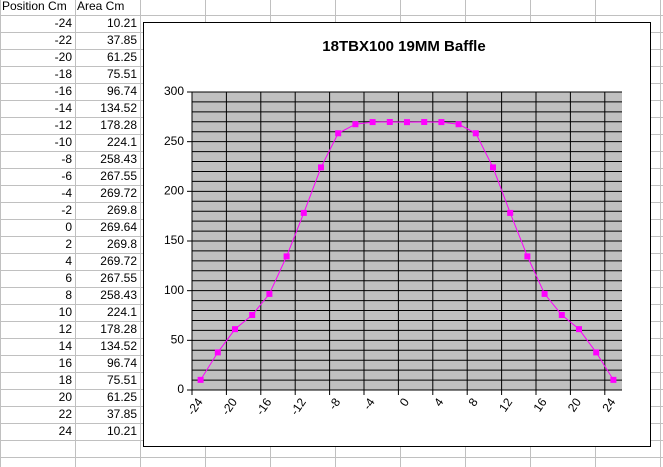 Image resolution: width=663 pixels, height=467 pixels. What do you see at coordinates (64, 57) in the screenshot?
I see `cell: -20` at bounding box center [64, 57].